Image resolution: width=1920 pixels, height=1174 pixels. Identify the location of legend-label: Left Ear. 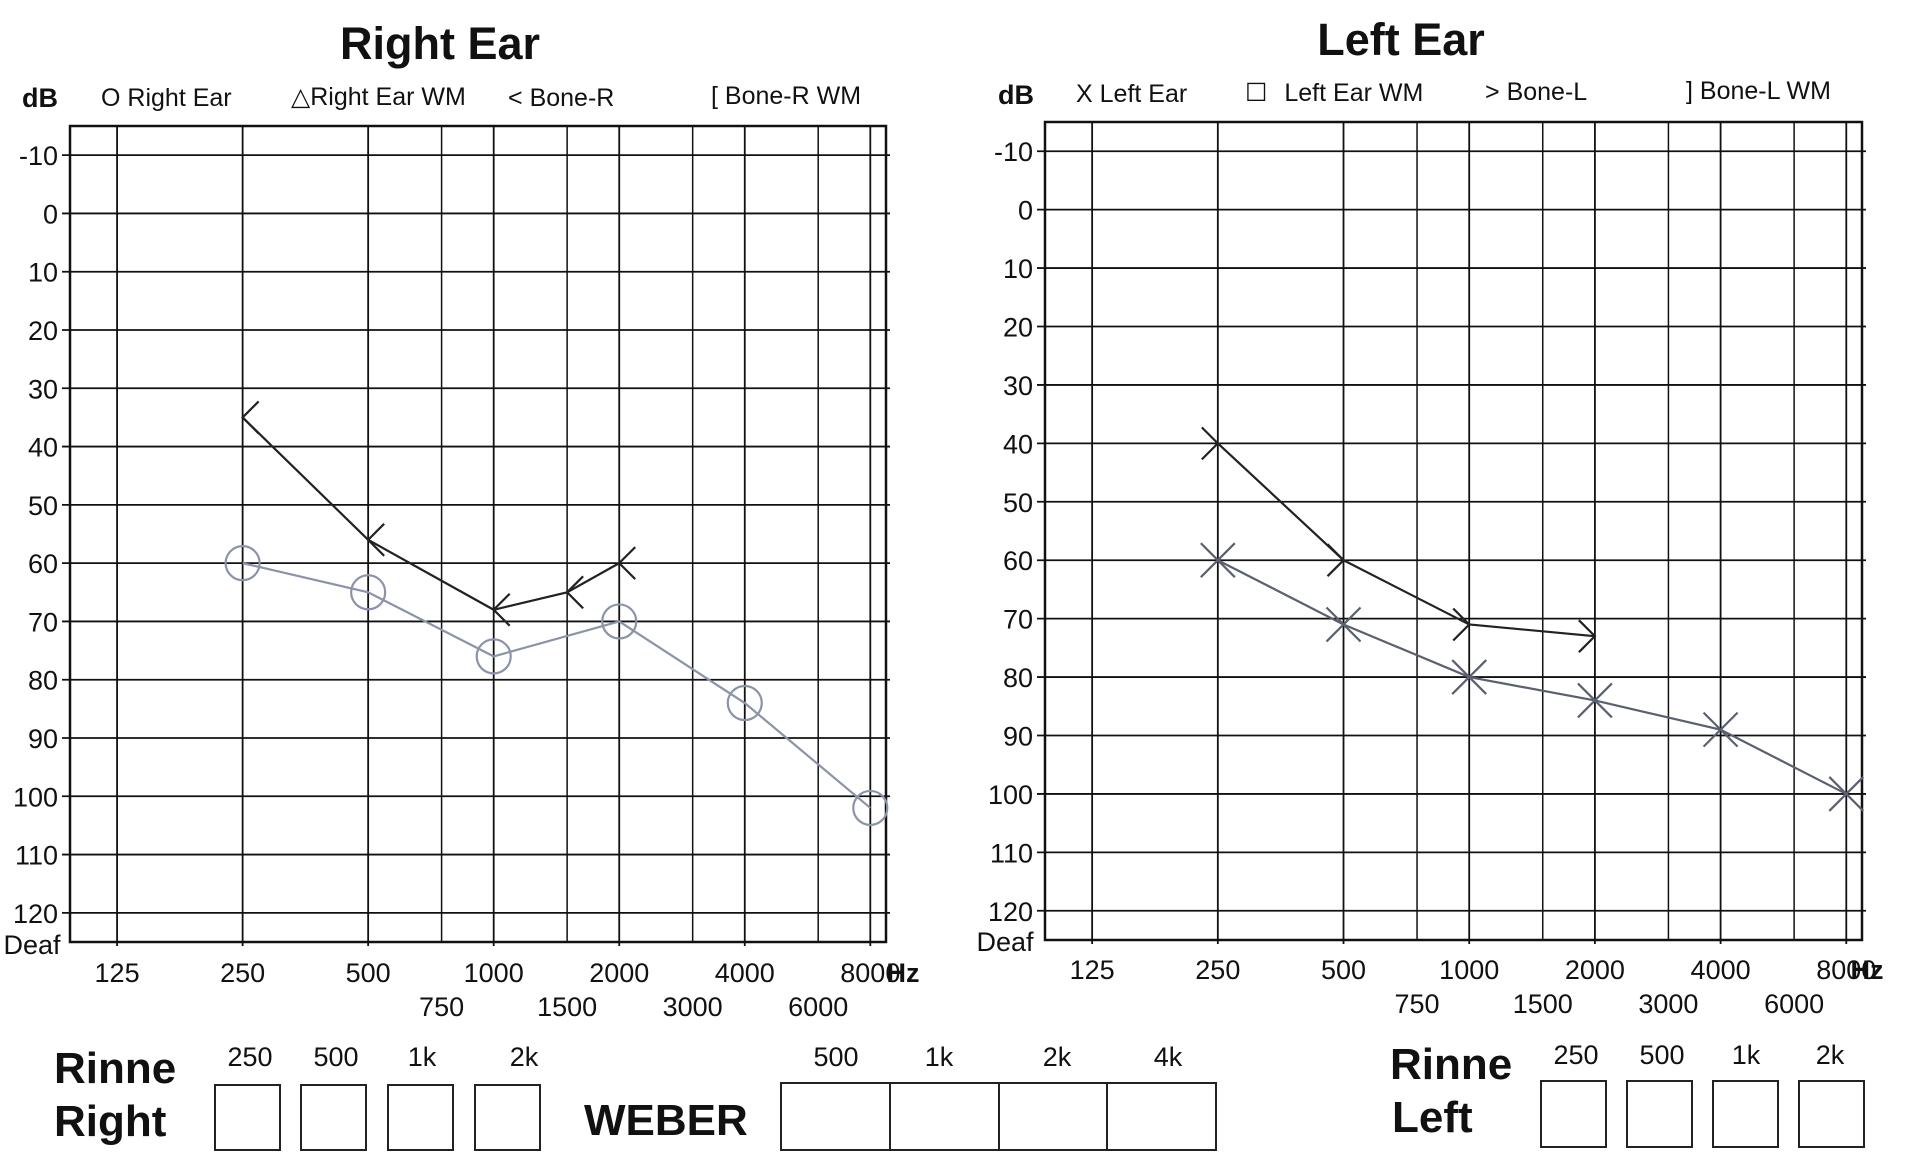
(1143, 94).